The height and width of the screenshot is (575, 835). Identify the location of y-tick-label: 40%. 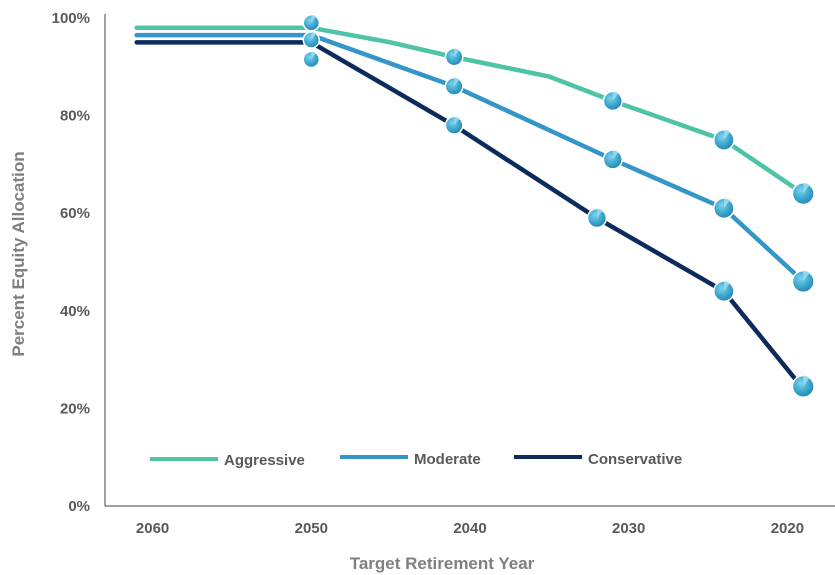
(75, 311).